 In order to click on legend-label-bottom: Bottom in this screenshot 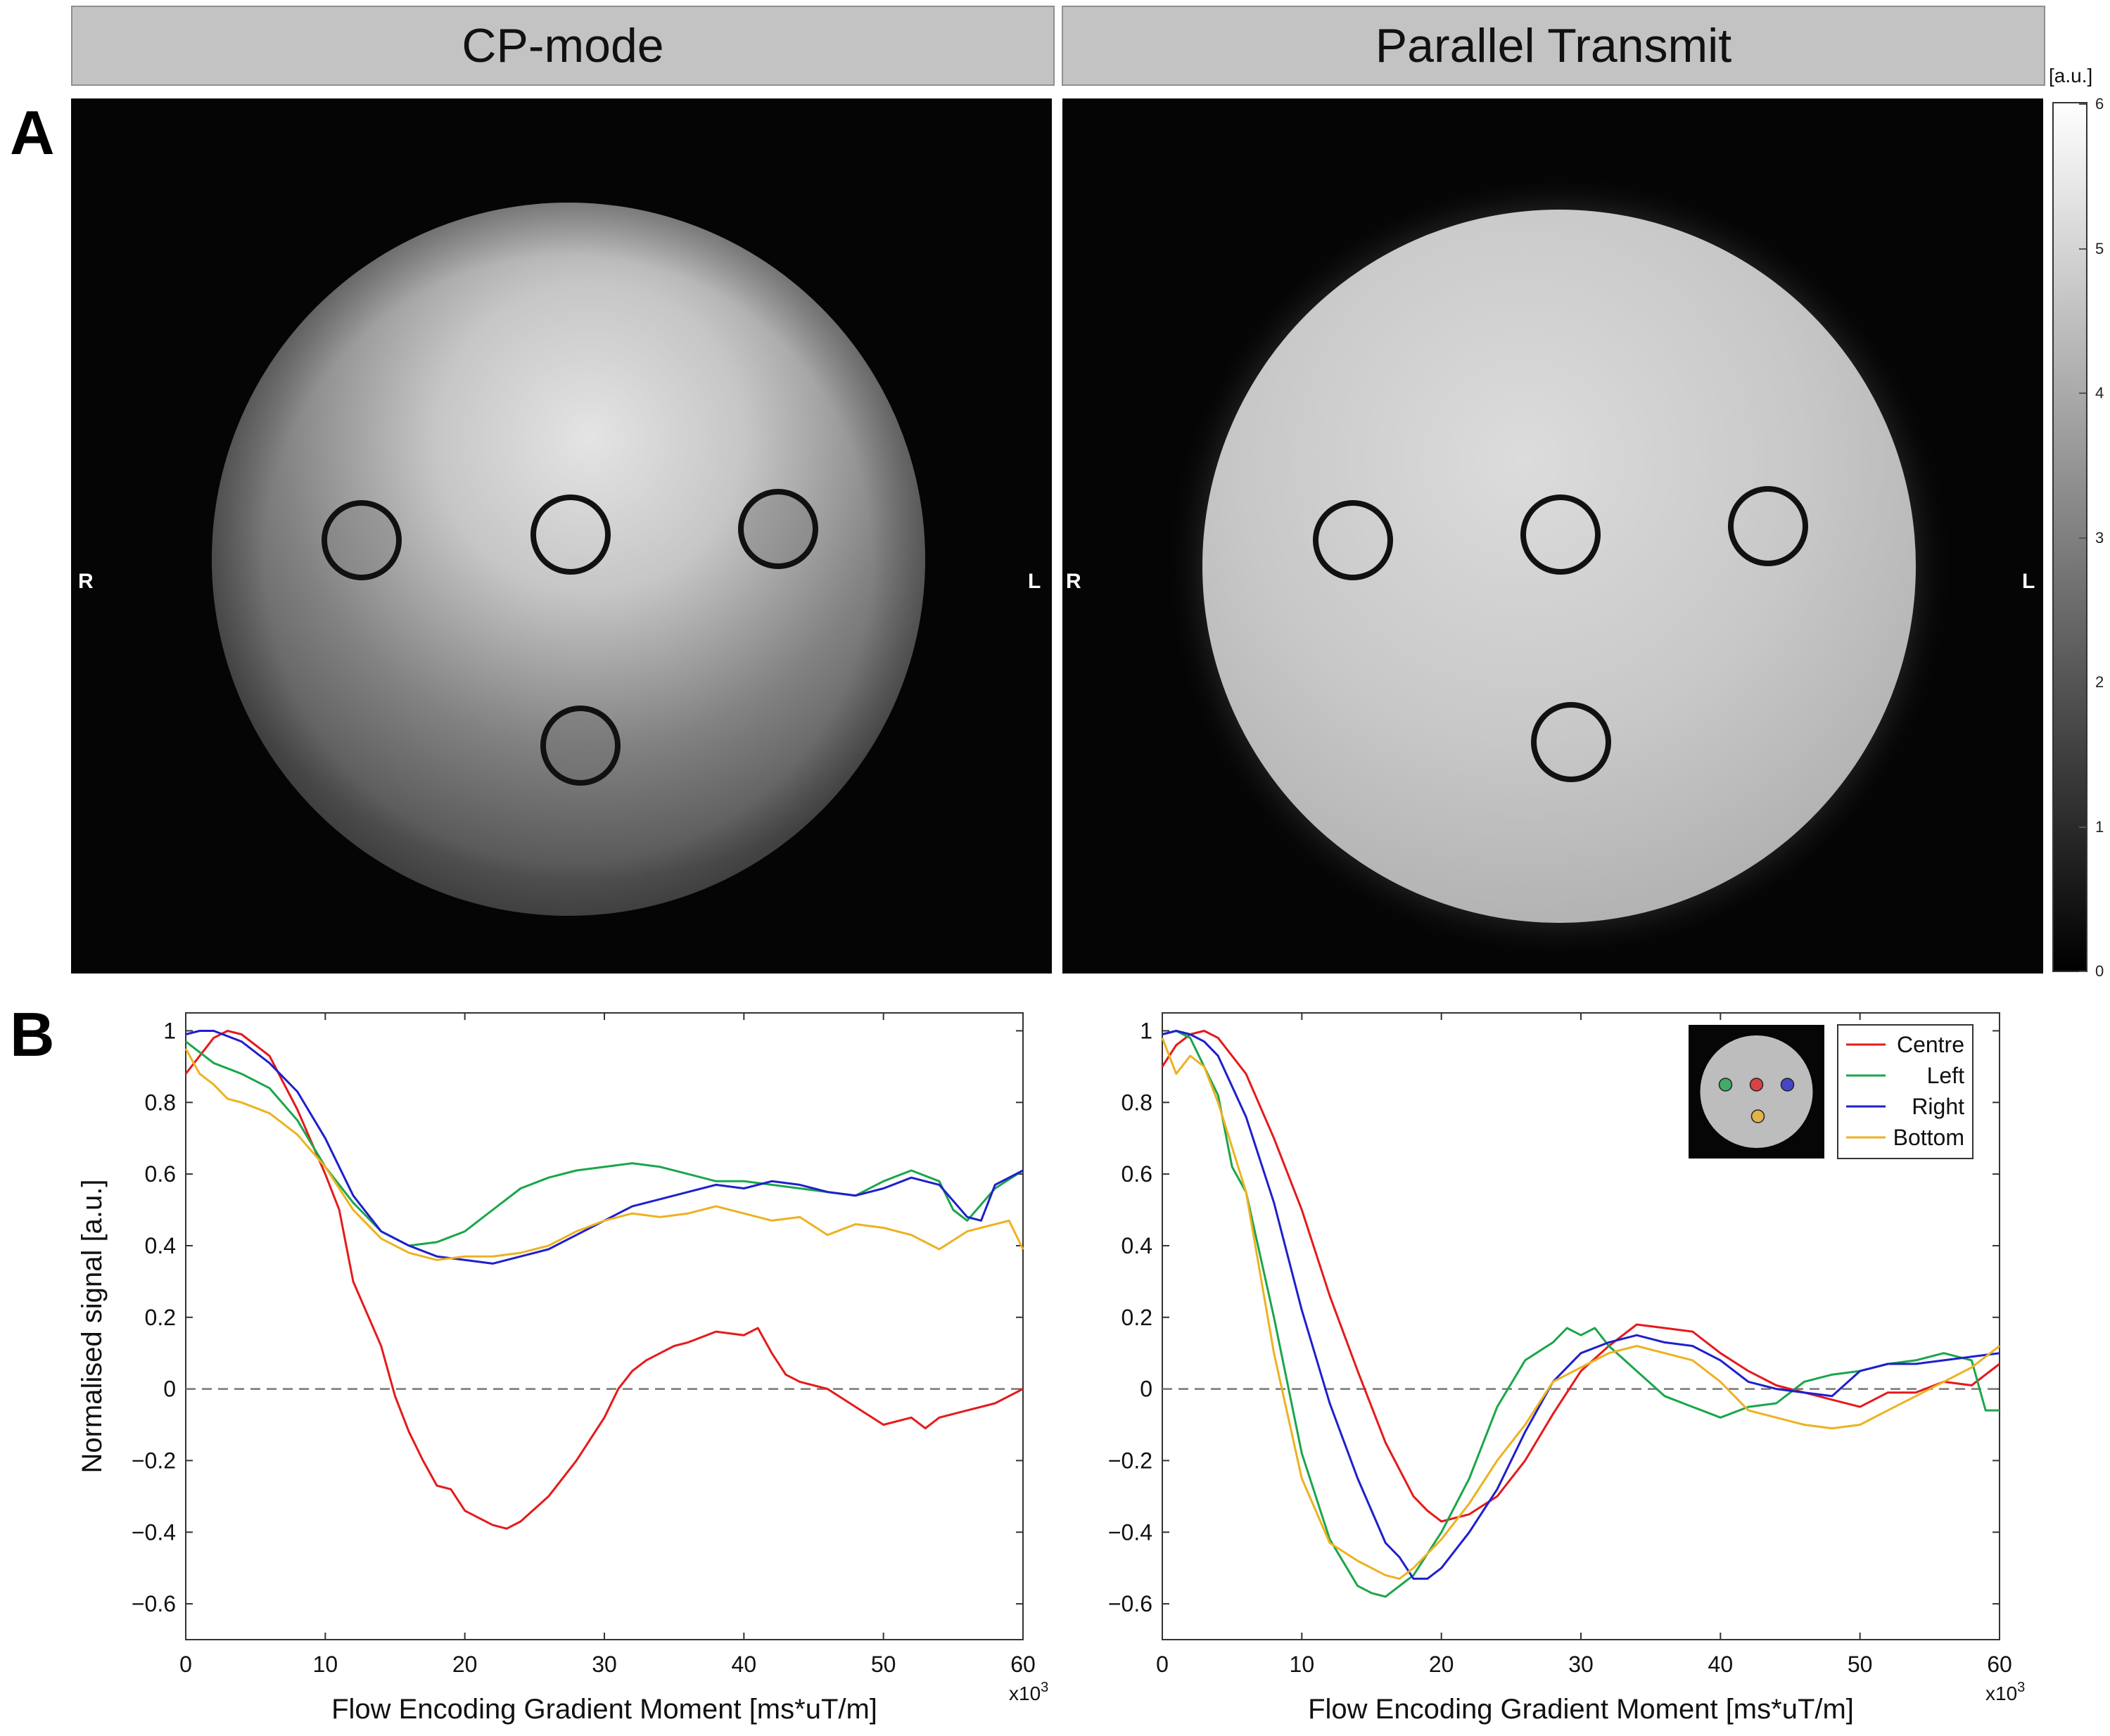, I will do `click(1928, 1137)`.